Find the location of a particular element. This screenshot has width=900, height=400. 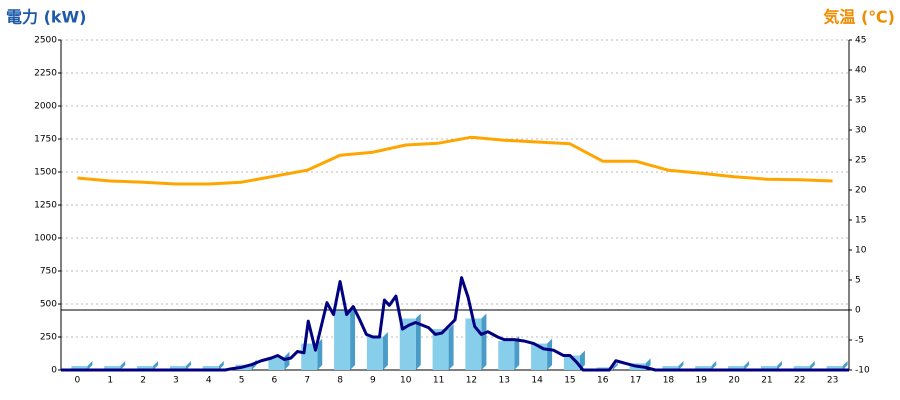

x-tick-label: 12 is located at coordinates (471, 381).